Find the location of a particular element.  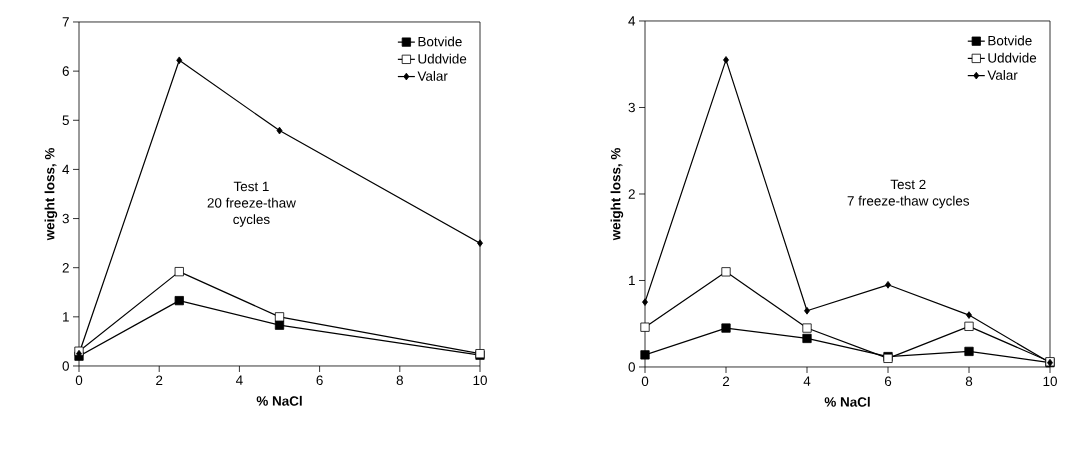

annotation: Test 2 is located at coordinates (908, 184).